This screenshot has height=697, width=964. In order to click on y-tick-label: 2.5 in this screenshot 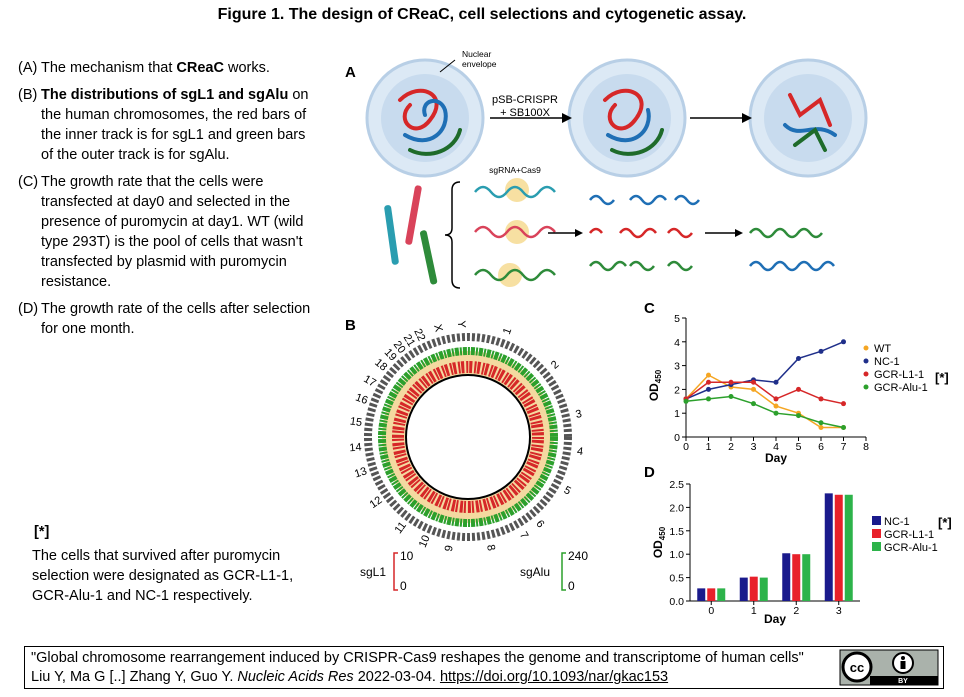, I will do `click(676, 485)`.